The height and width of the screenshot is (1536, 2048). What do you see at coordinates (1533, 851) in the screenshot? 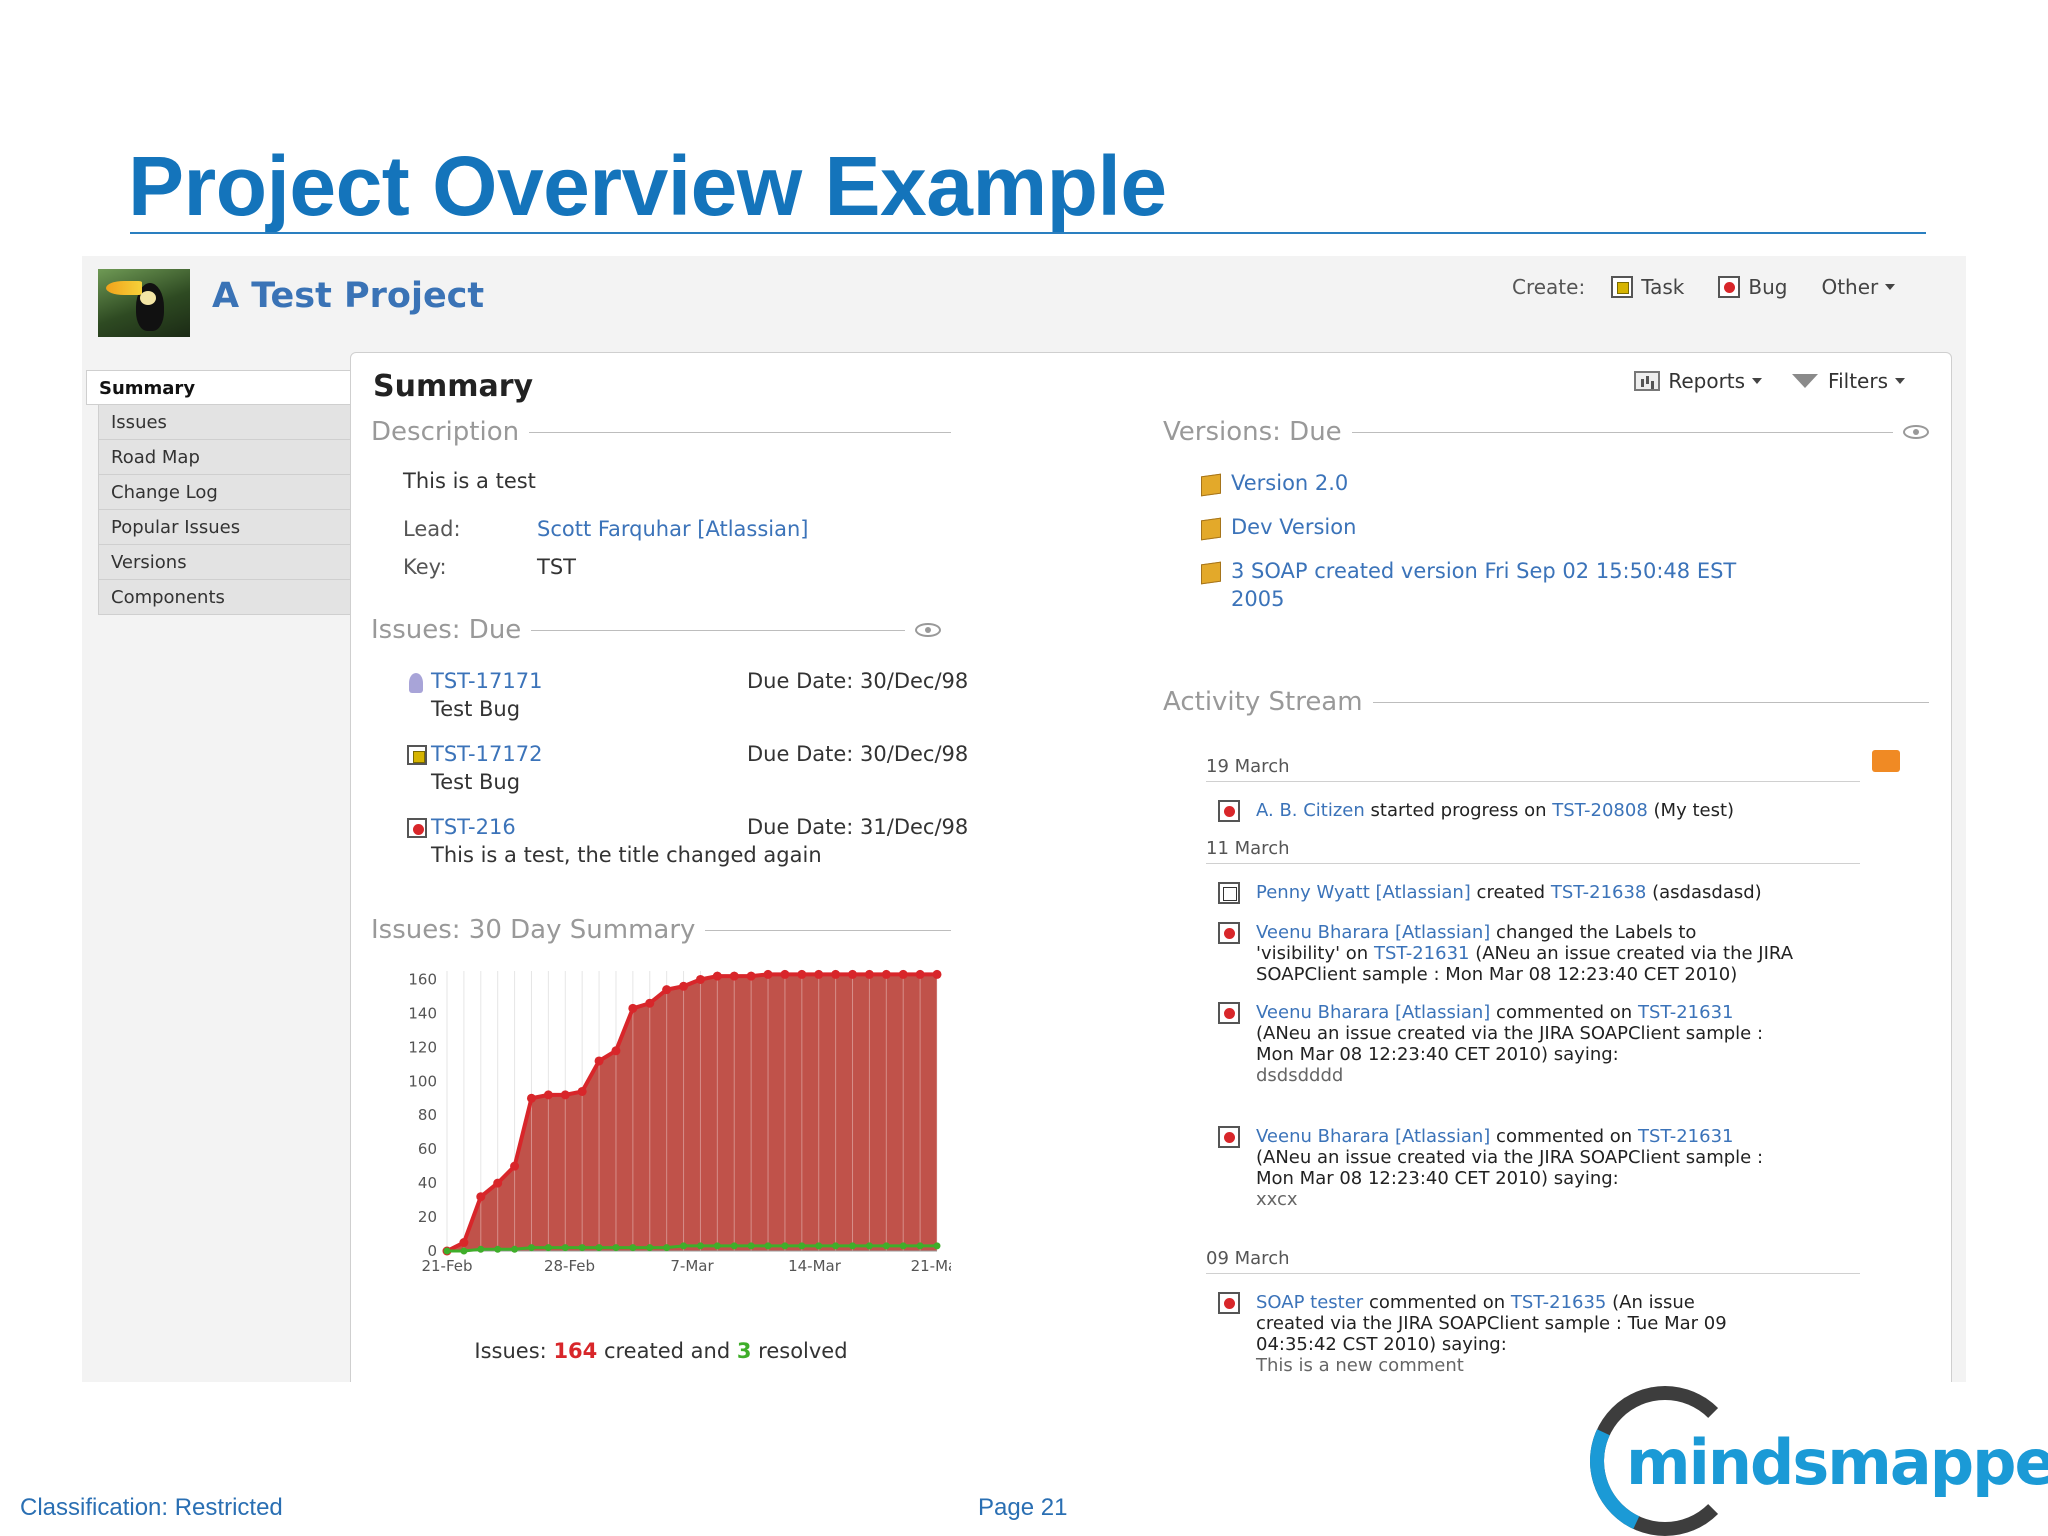
I see `day-header-2: 11 March` at bounding box center [1533, 851].